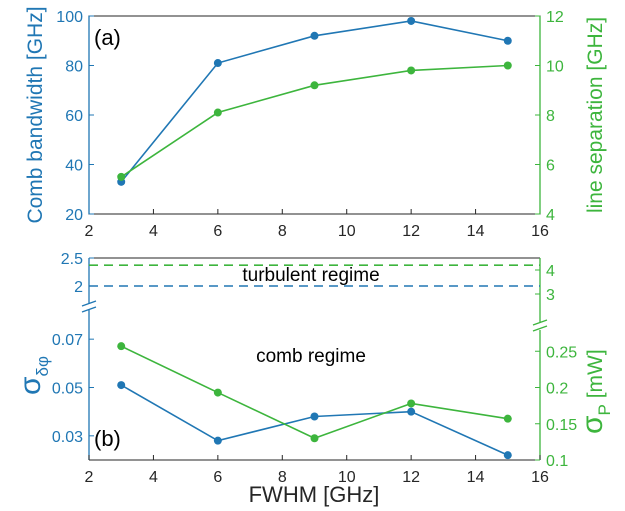 This screenshot has height=511, width=625. What do you see at coordinates (30, 385) in the screenshot?
I see `left-axis-sigma: σ` at bounding box center [30, 385].